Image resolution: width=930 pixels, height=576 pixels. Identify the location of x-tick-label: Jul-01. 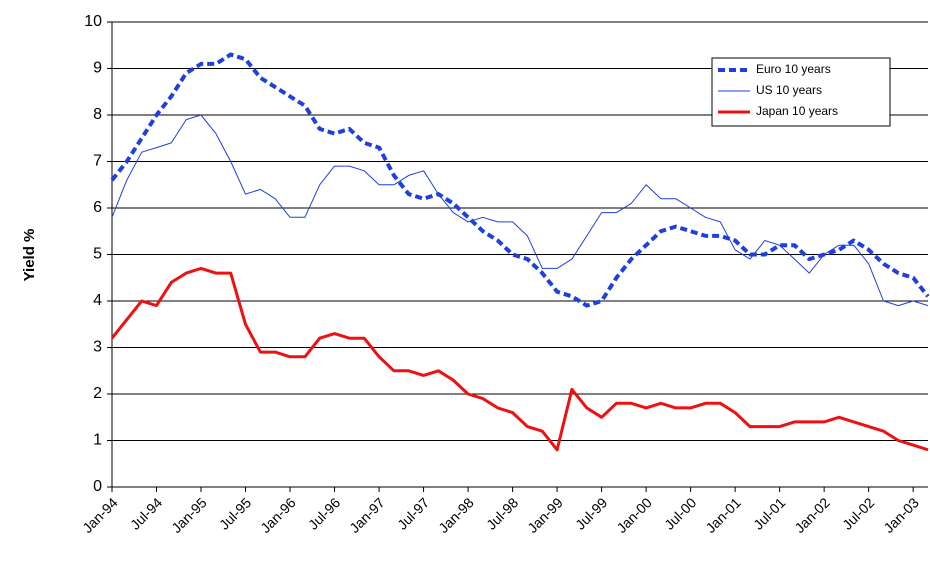
(769, 513).